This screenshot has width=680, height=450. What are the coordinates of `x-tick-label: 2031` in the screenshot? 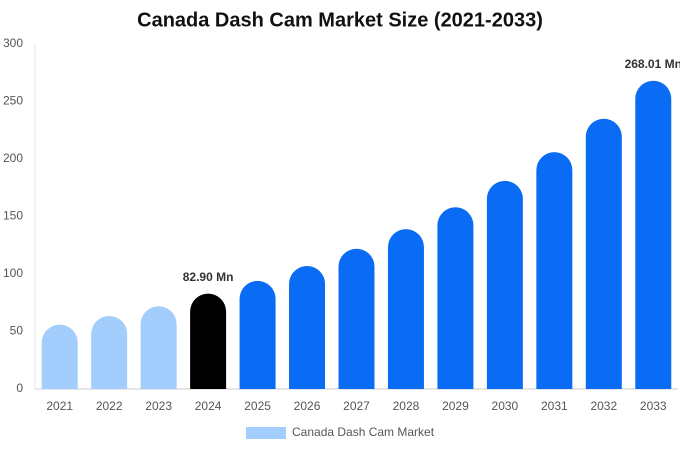 It's located at (554, 406).